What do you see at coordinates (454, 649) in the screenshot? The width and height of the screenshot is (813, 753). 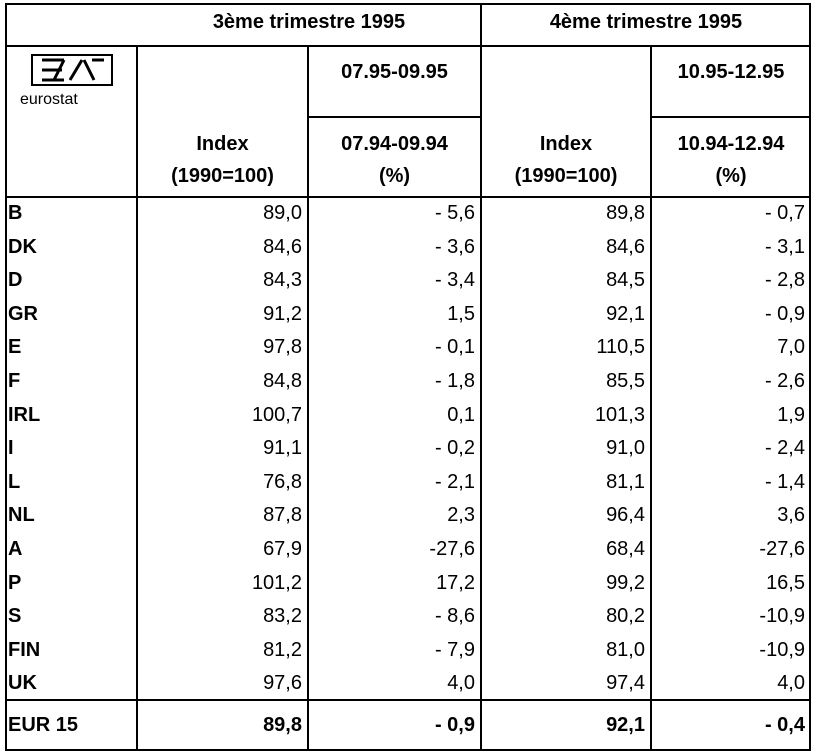 I see `cell: - 7,9` at bounding box center [454, 649].